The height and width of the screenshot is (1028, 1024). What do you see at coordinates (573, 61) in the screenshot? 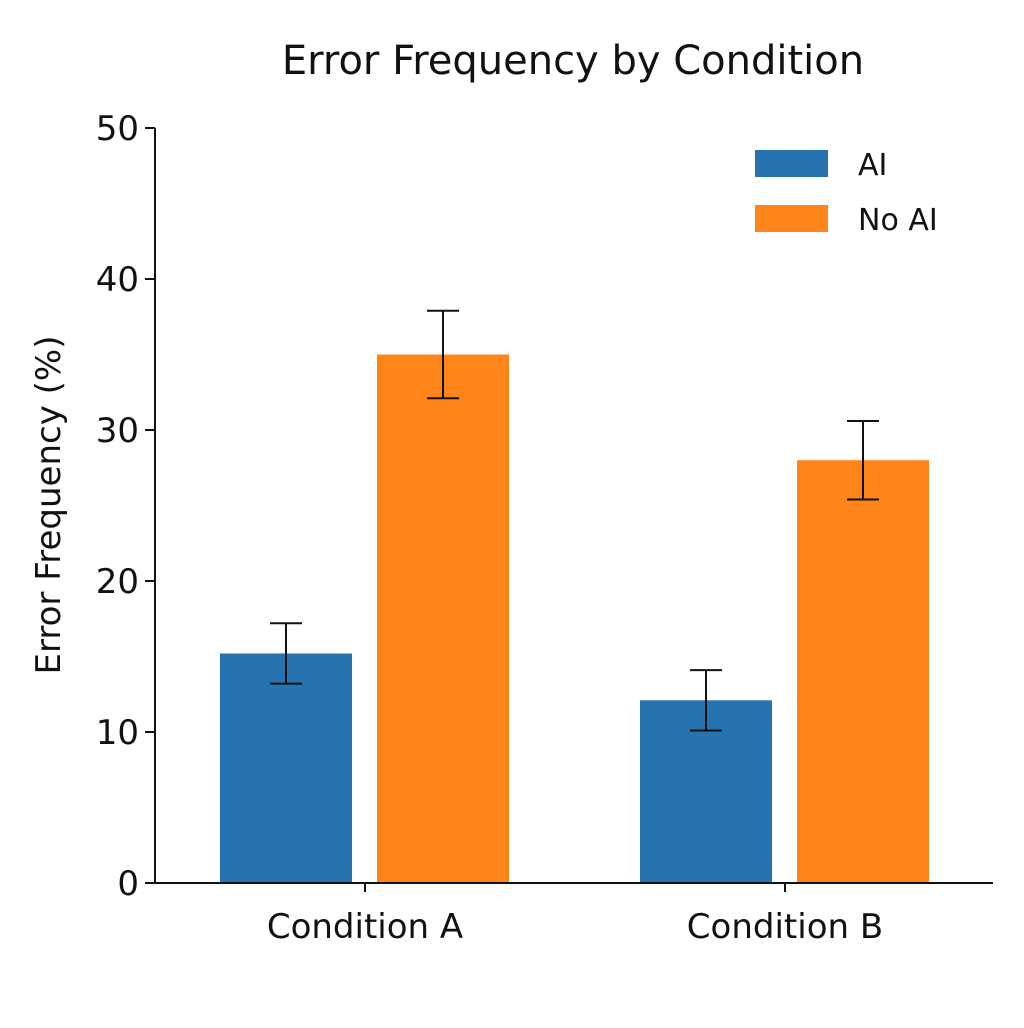
I see `chart-title: Error Frequency by Condition` at bounding box center [573, 61].